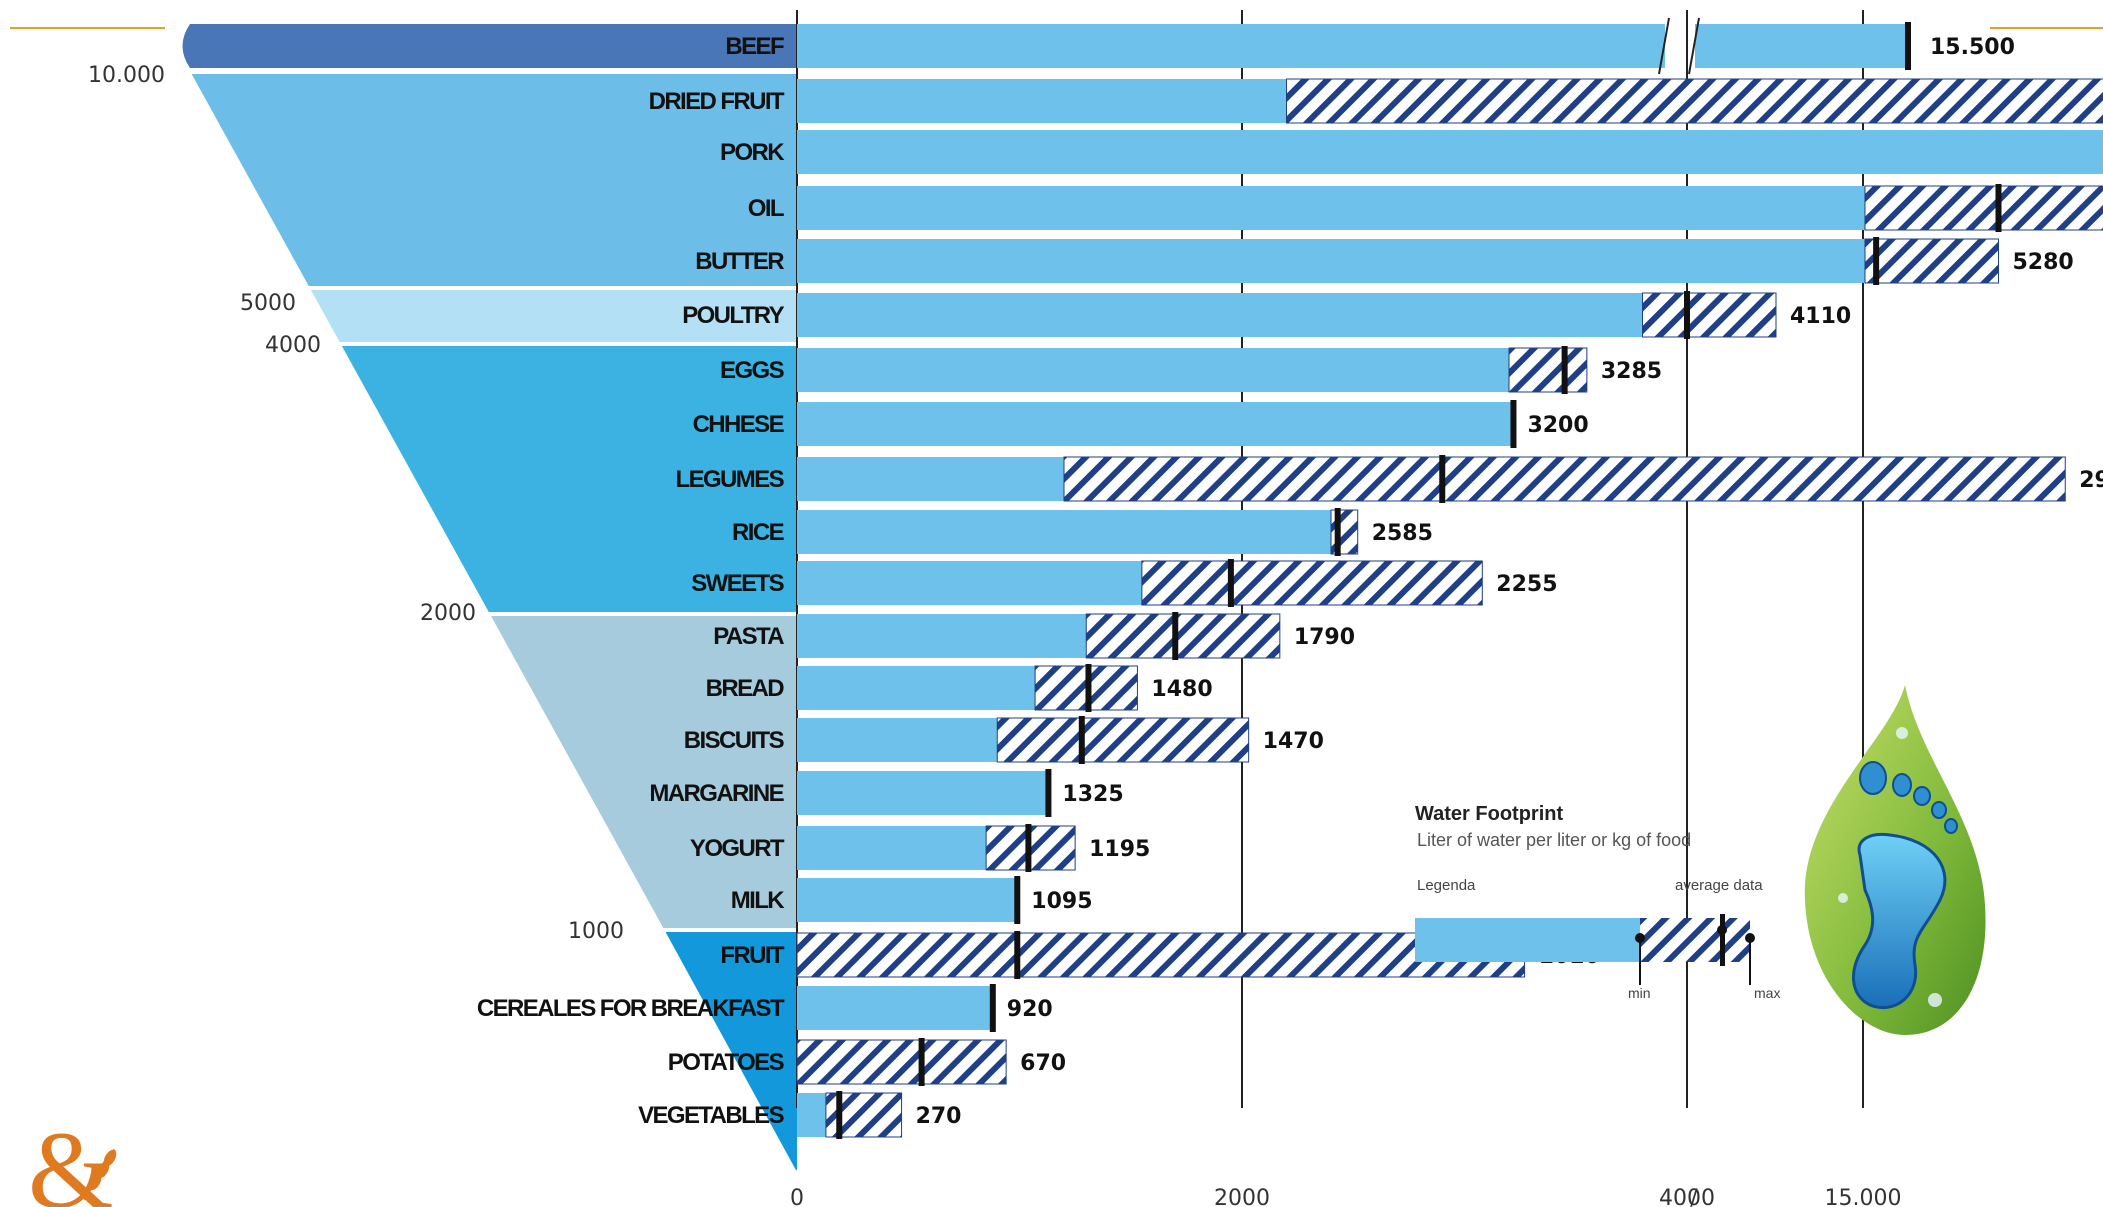 The image size is (2103, 1207). I want to click on bar-group: 2935, so click(1450, 479).